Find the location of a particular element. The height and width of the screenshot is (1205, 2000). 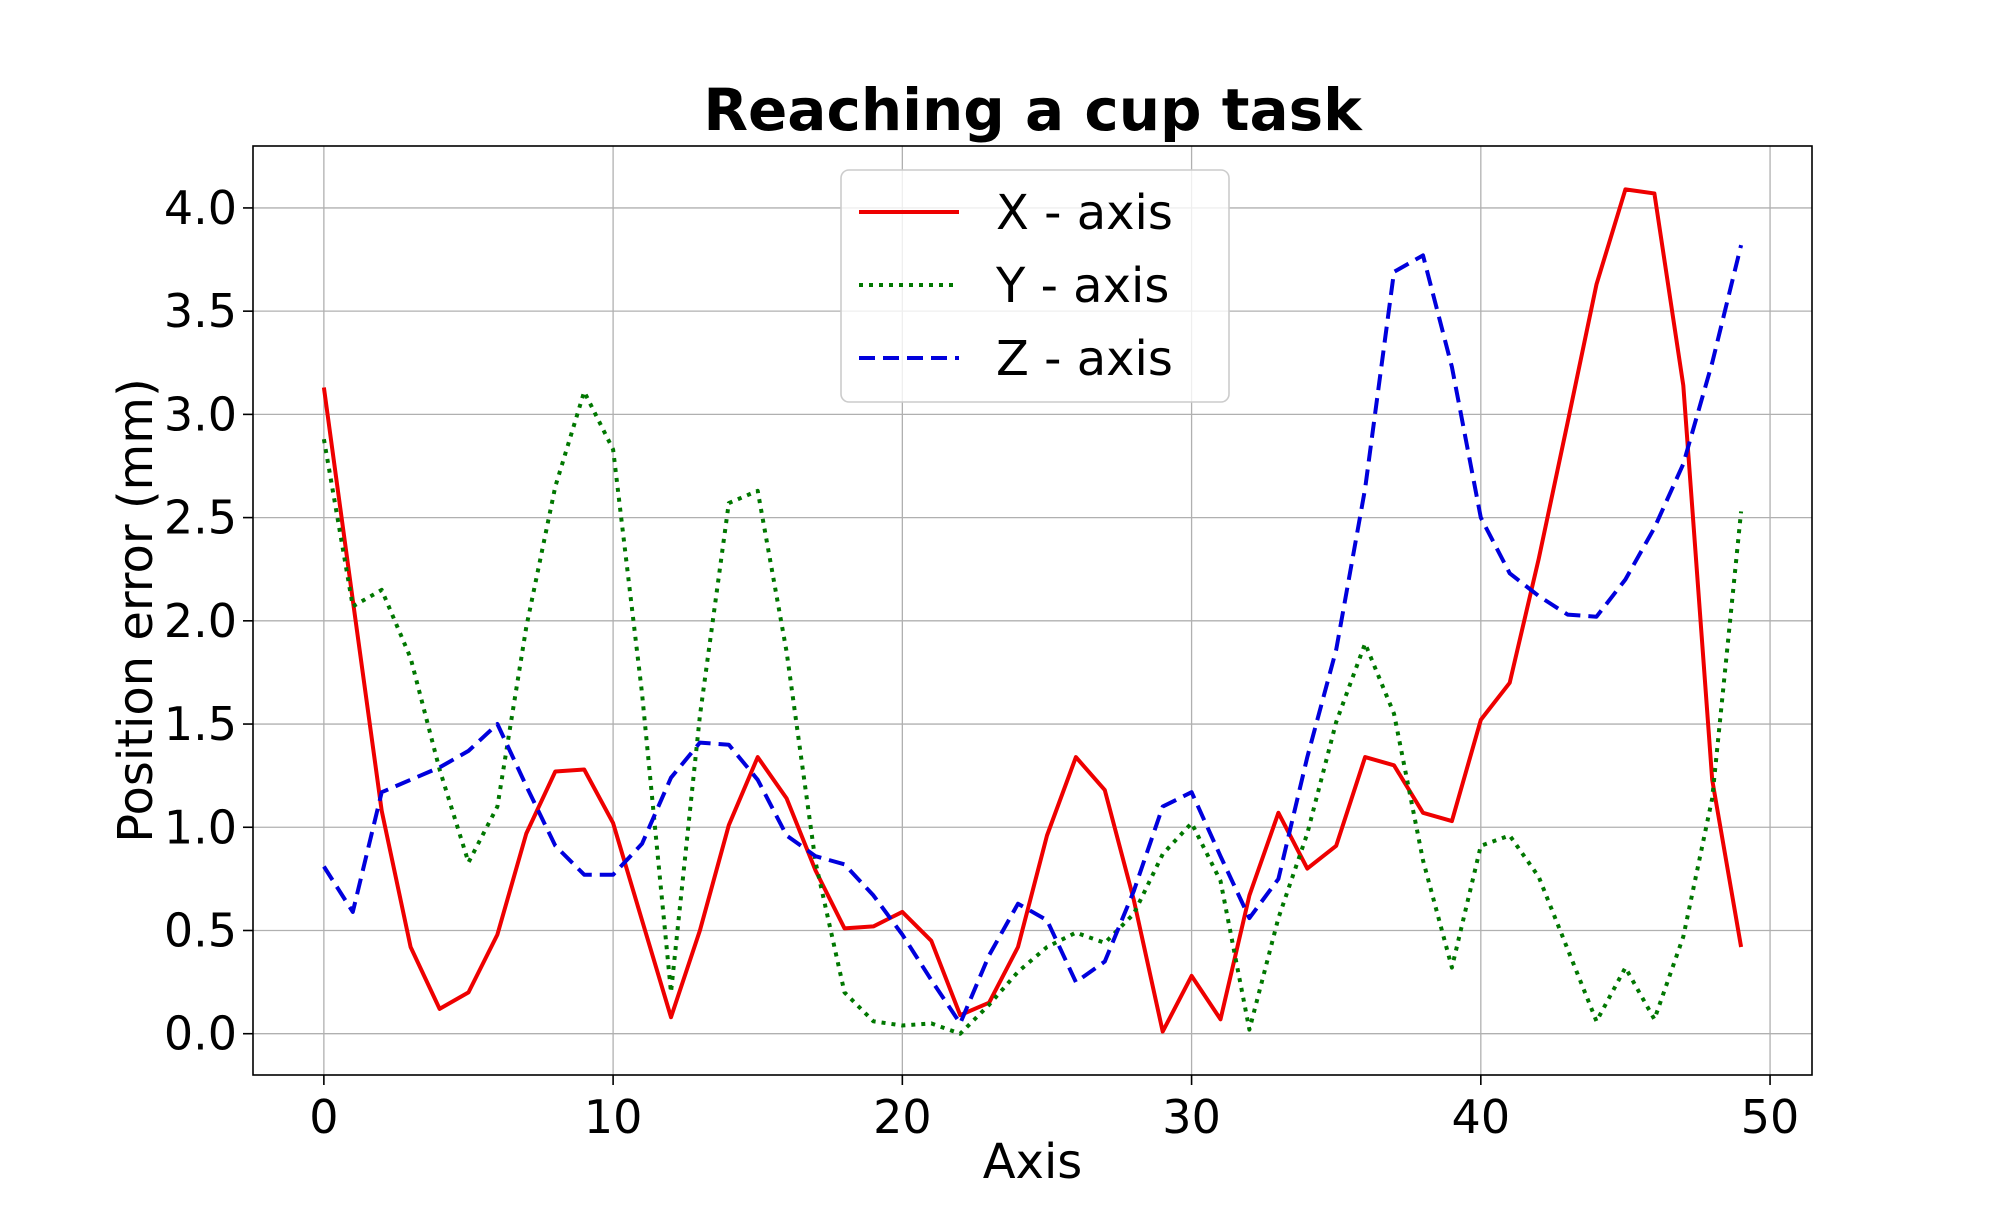

y-tick-label: 1.5 is located at coordinates (200, 724).